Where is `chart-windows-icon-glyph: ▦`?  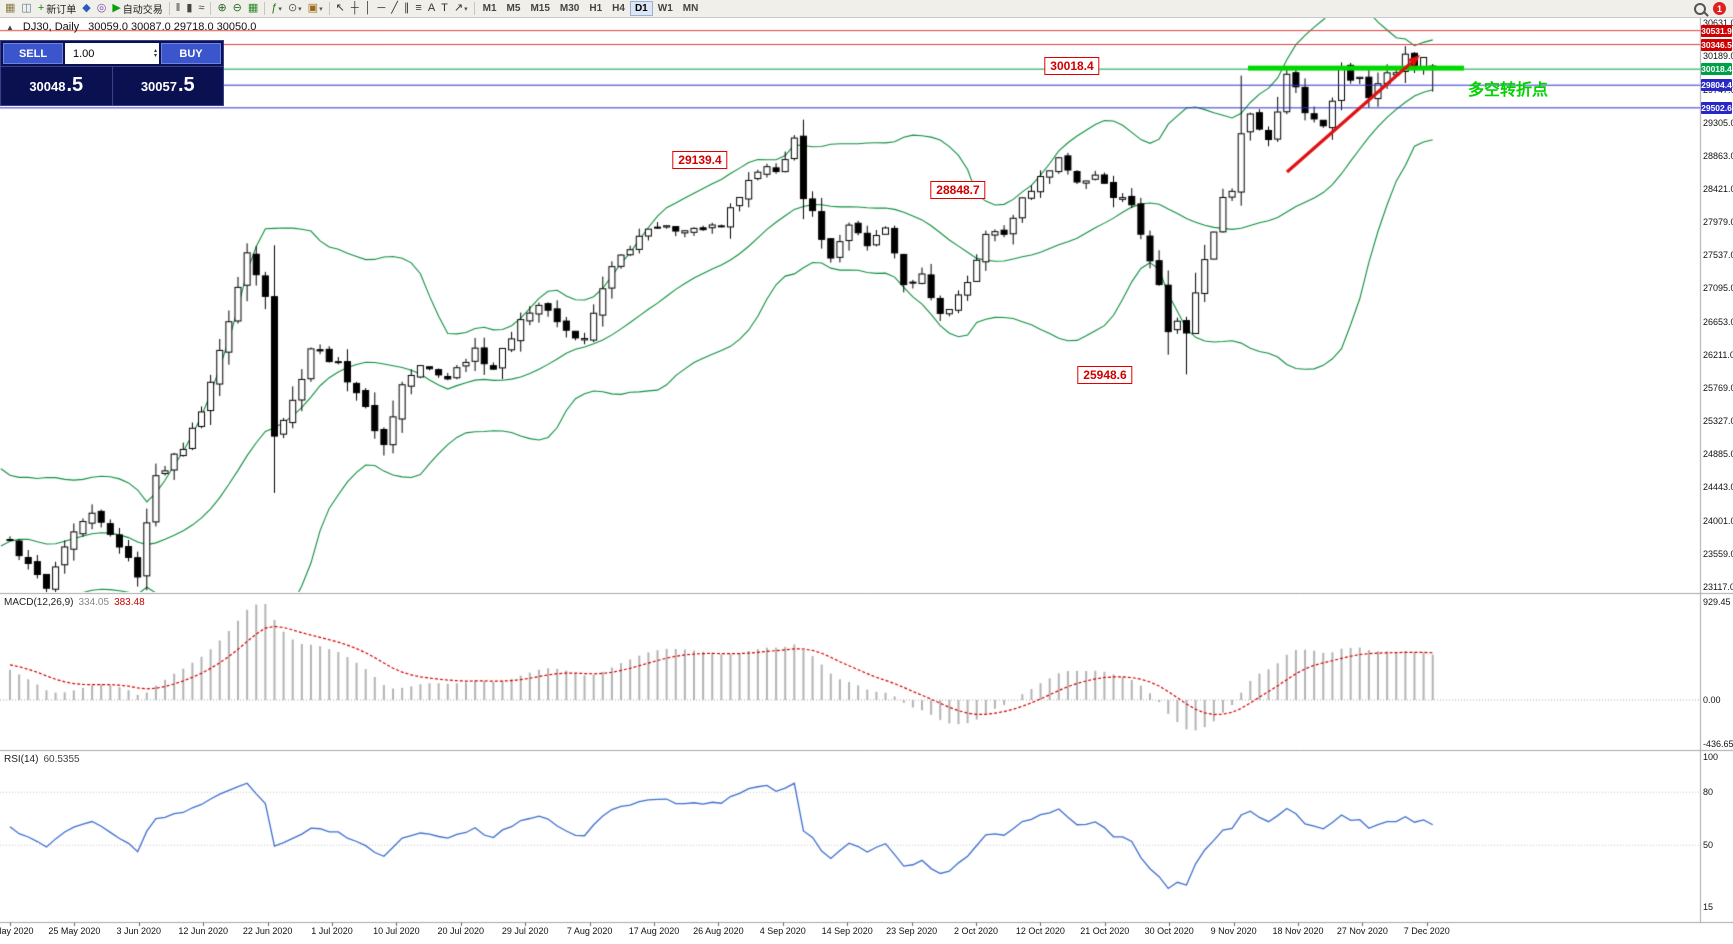
chart-windows-icon-glyph: ▦ is located at coordinates (10, 8).